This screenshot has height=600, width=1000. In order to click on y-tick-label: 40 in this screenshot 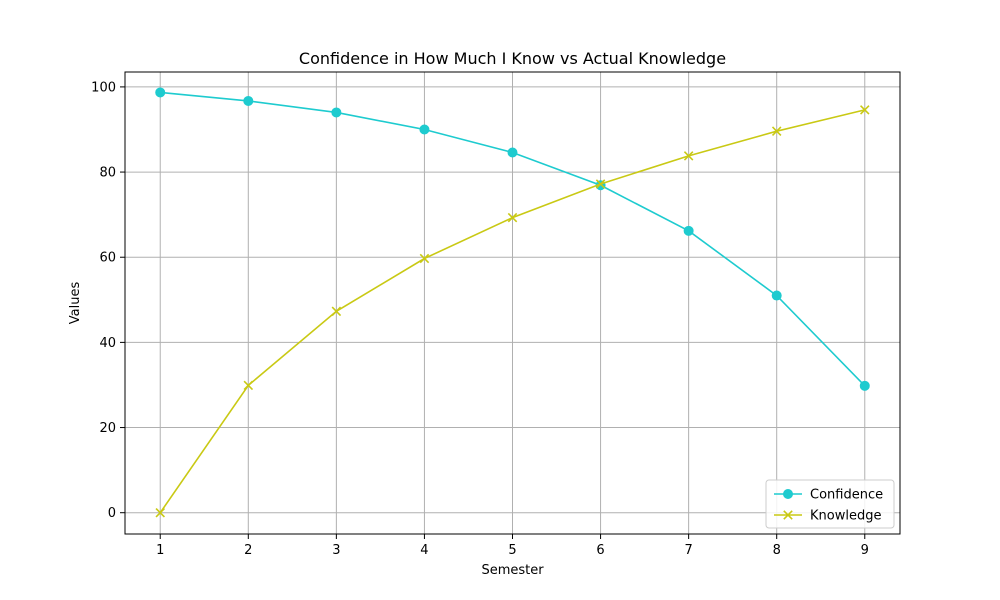, I will do `click(107, 343)`.